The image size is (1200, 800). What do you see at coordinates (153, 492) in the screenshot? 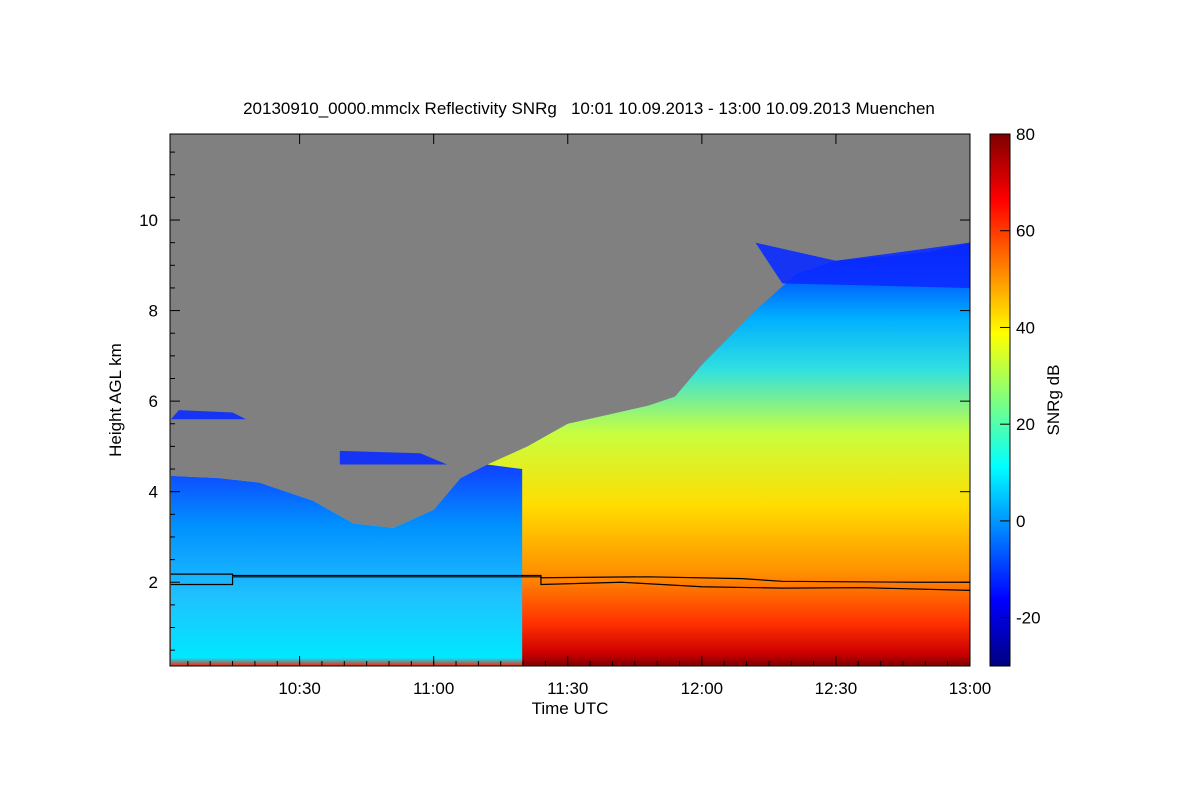
I see `y-tick-label: 4` at bounding box center [153, 492].